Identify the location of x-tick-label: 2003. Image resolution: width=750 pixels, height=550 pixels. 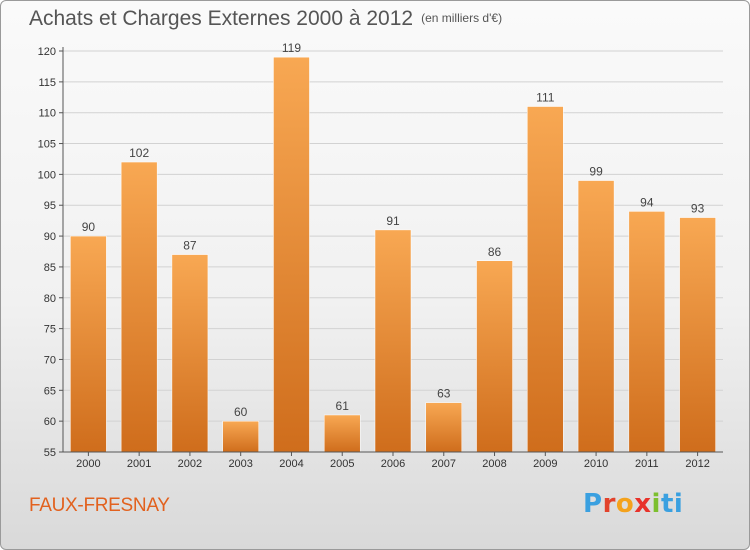
(240, 464).